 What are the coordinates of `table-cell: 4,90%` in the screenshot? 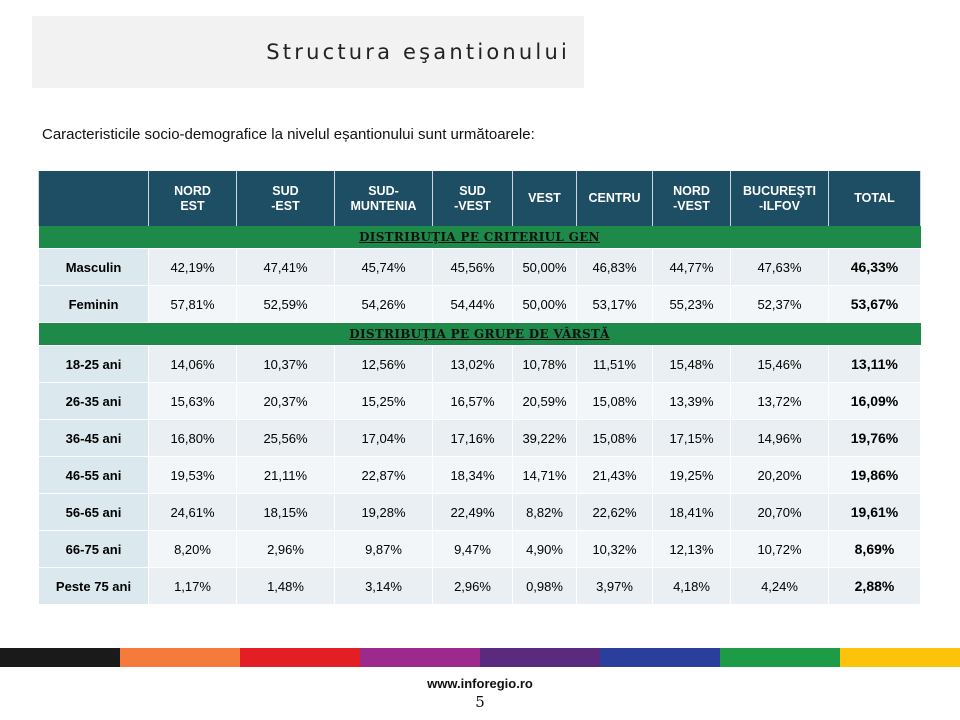 It's located at (544, 549).